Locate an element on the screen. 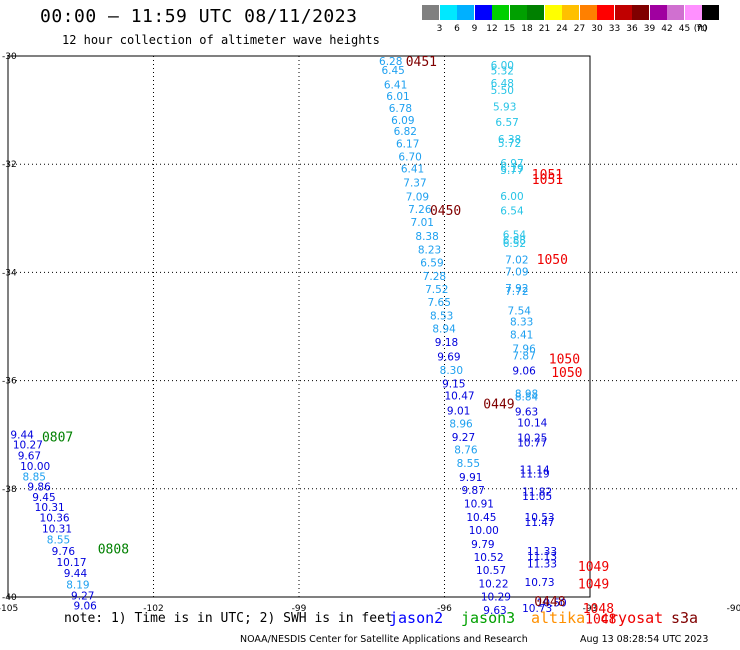  wave-height-label: 10.17 is located at coordinates (72, 563).